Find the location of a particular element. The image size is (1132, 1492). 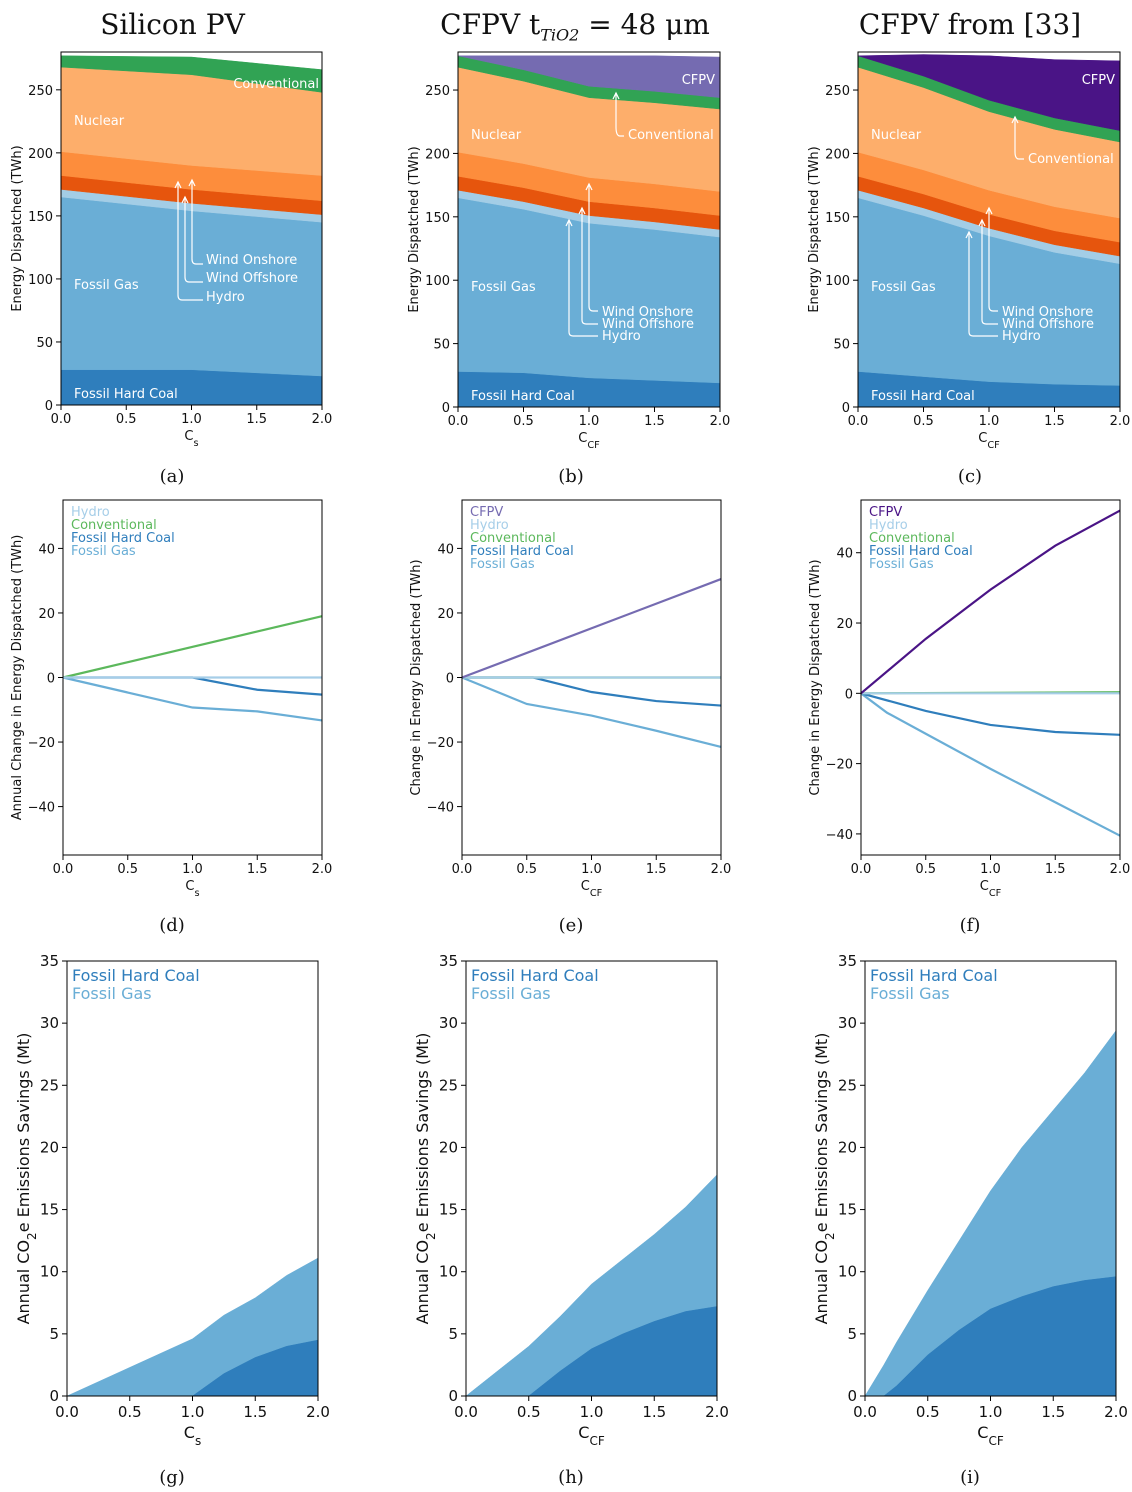

y-tick-label: −20 is located at coordinates (839, 765).